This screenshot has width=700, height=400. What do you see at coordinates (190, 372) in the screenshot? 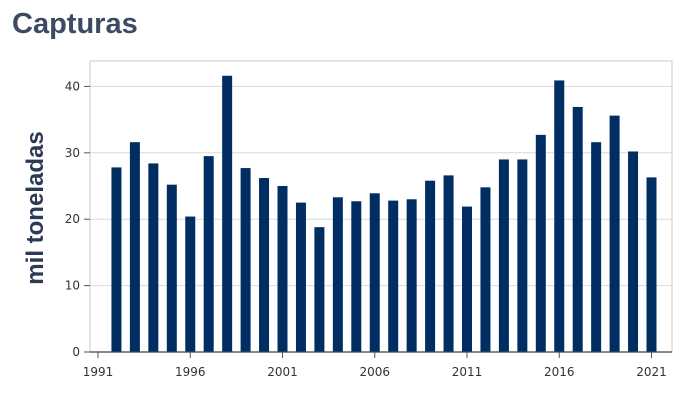
I see `x-tick-label: 1996` at bounding box center [190, 372].